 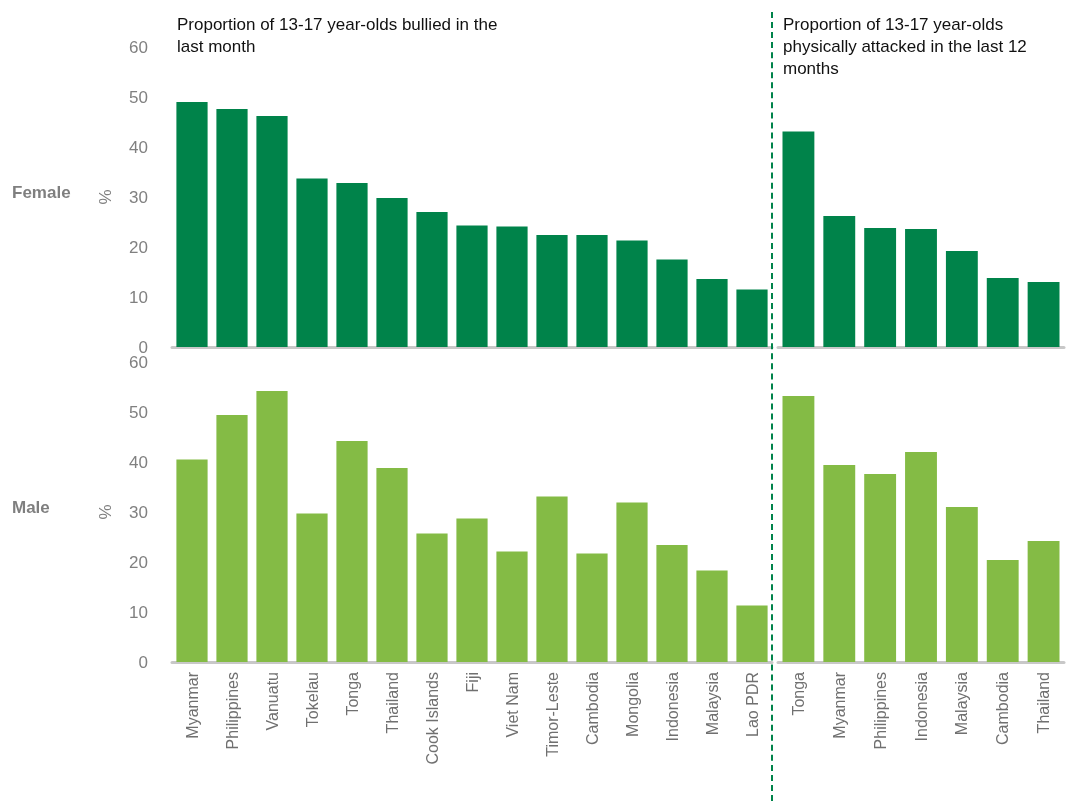 What do you see at coordinates (340, 35) in the screenshot?
I see `chart-title: Proportion of 13-17 year-olds bullied in the last month` at bounding box center [340, 35].